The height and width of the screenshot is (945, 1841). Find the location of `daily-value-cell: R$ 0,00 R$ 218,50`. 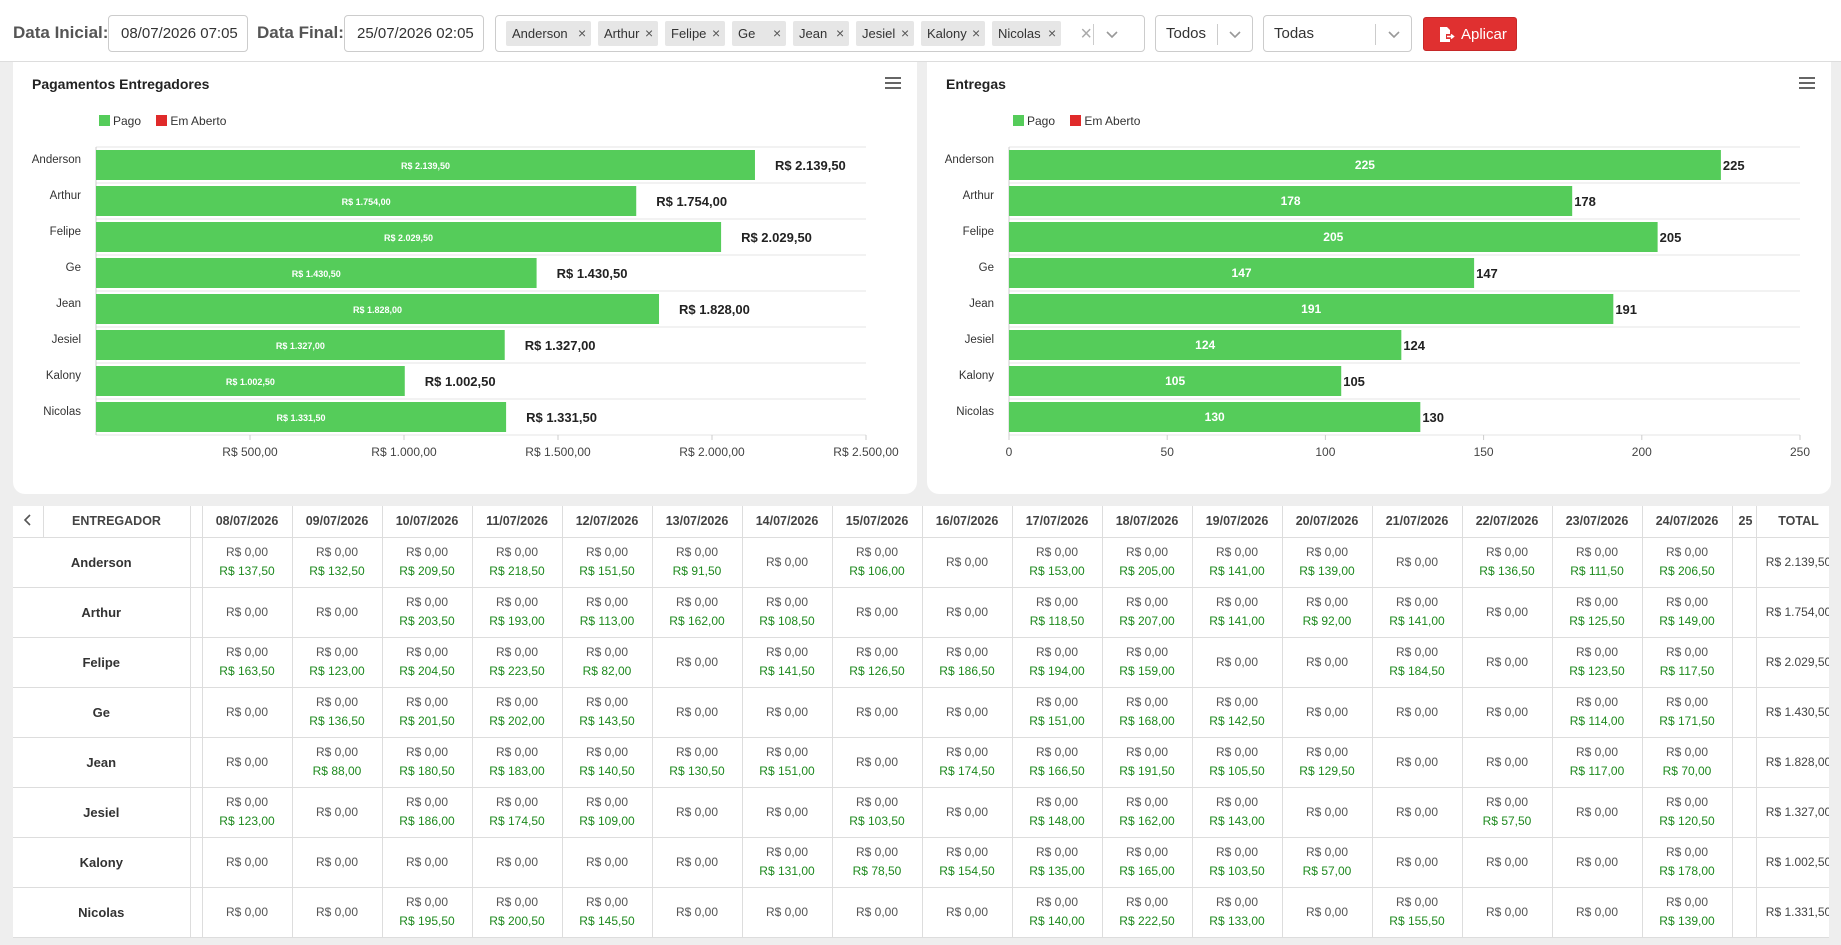

daily-value-cell: R$ 0,00 R$ 218,50 is located at coordinates (517, 562).